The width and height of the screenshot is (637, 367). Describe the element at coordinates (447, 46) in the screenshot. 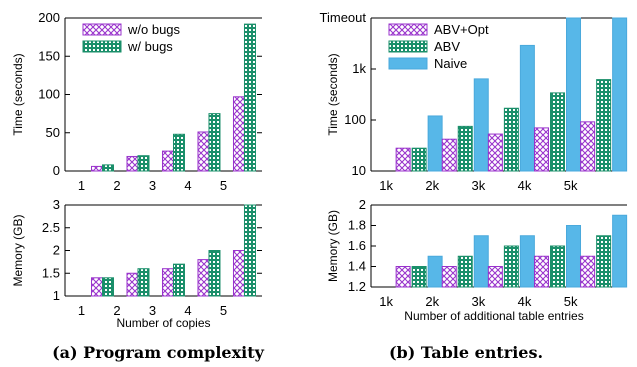

I see `legend-label: ABV` at that location.